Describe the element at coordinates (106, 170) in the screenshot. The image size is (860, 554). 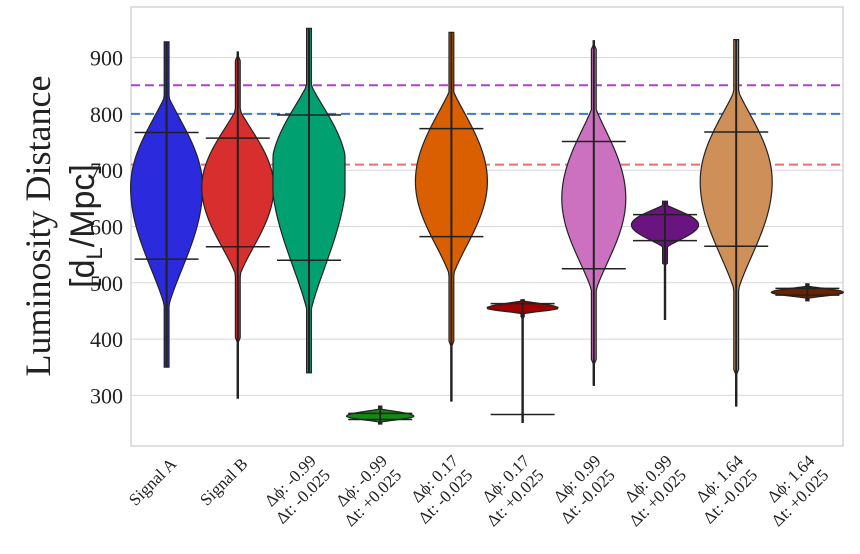
I see `y-tick-label: 700` at that location.